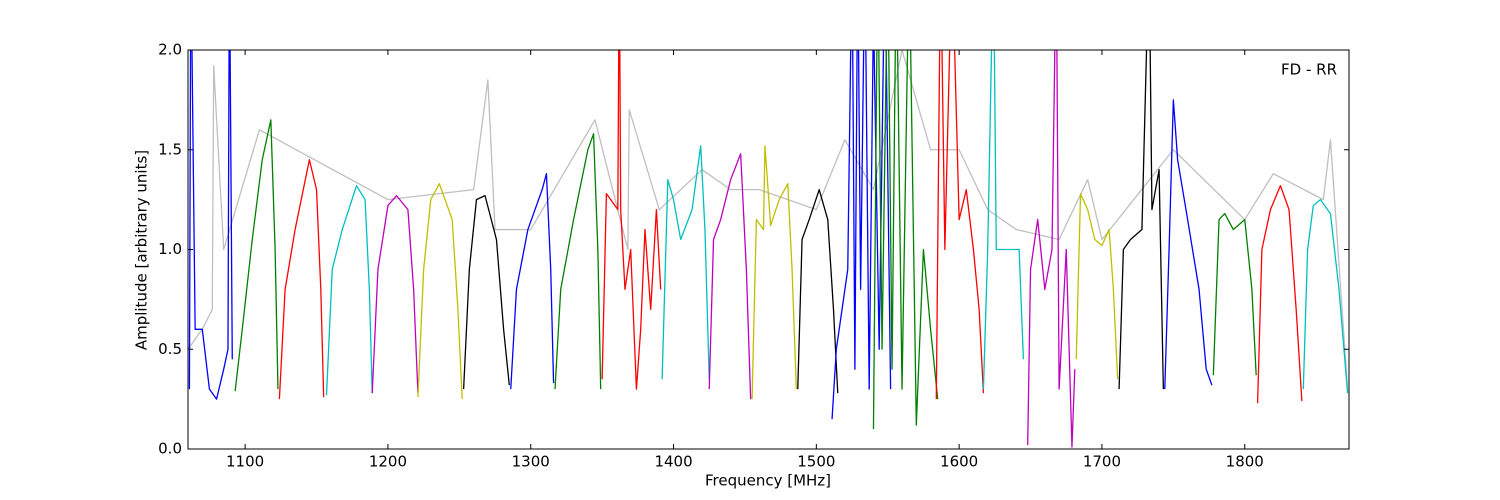 The width and height of the screenshot is (1500, 500). Describe the element at coordinates (1245, 462) in the screenshot. I see `x-tick-label: 1800` at that location.